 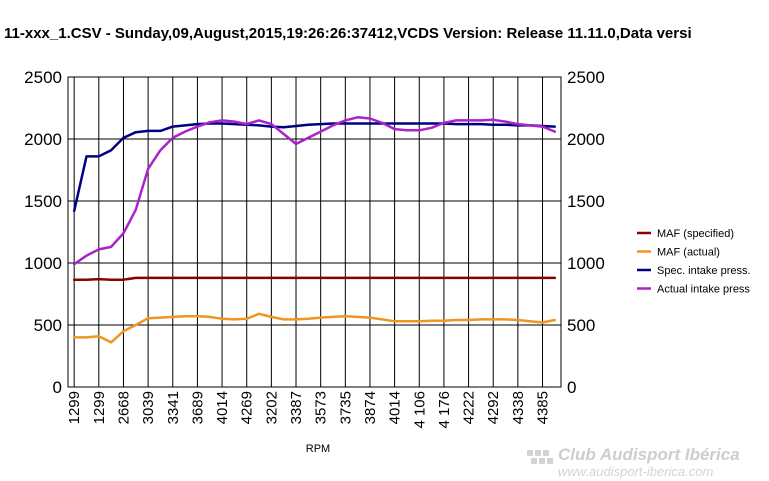 What do you see at coordinates (43, 139) in the screenshot?
I see `y-tick-label: 2000` at bounding box center [43, 139].